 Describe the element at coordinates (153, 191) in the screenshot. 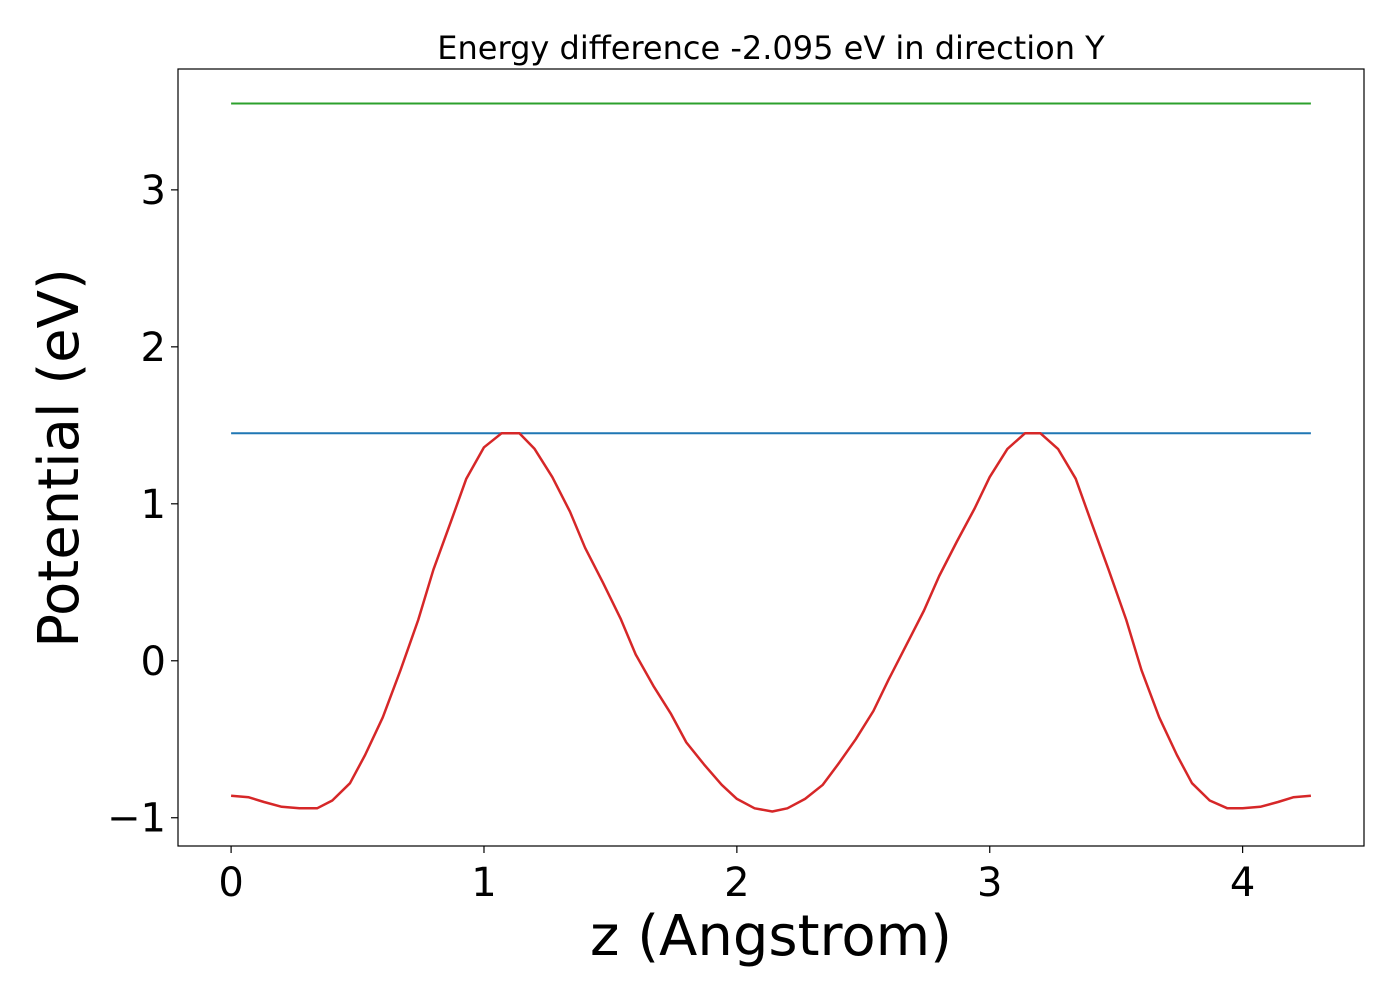

I see `y-tick-label: 3` at that location.